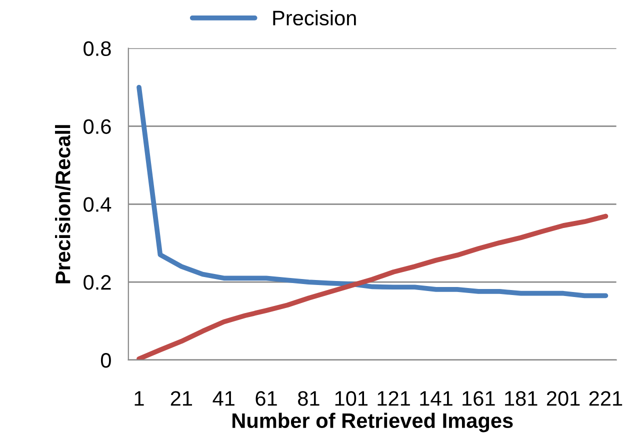 The height and width of the screenshot is (439, 642). What do you see at coordinates (521, 398) in the screenshot?
I see `x-tick-label: 181` at bounding box center [521, 398].